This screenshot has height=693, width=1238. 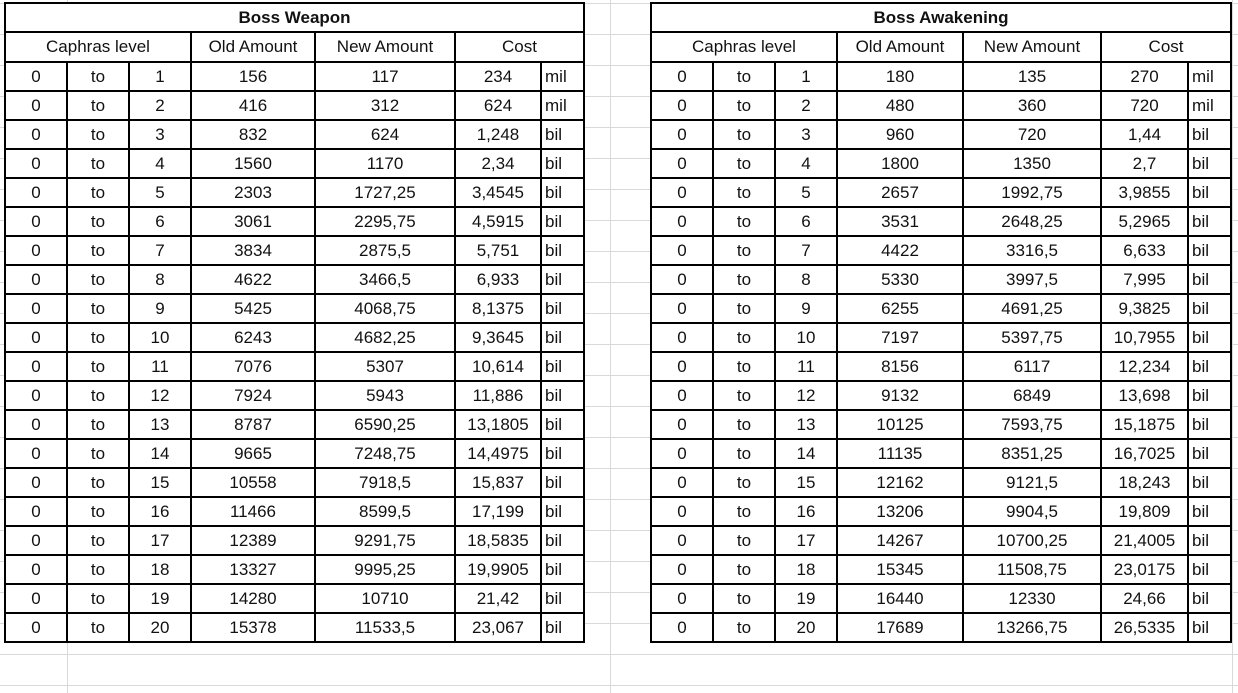 I want to click on cell-new-amount: 360, so click(x=1032, y=105).